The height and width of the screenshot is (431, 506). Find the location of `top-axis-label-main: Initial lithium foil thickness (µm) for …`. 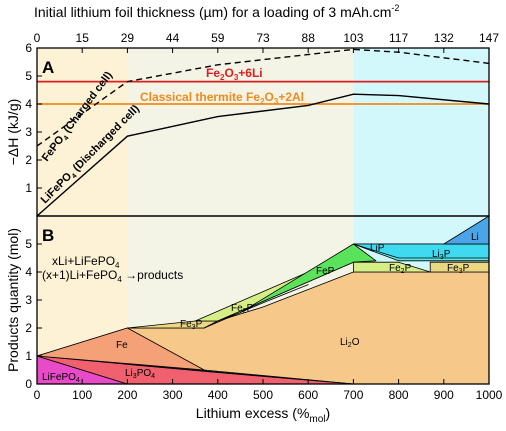

top-axis-label-main: Initial lithium foil thickness (µm) for … is located at coordinates (212, 12).